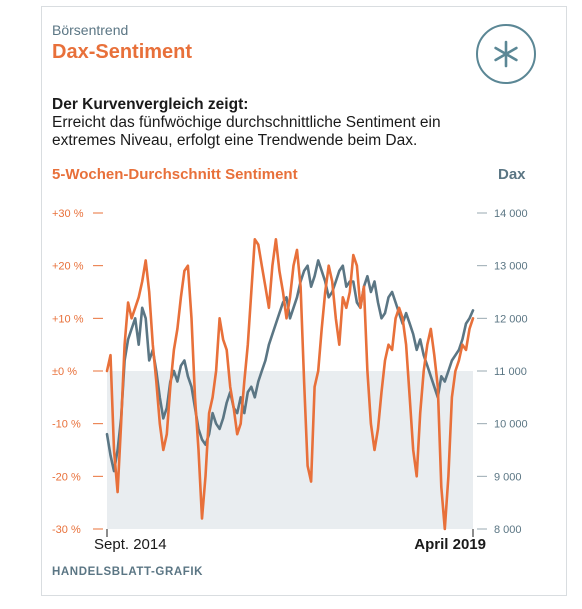  What do you see at coordinates (508, 530) in the screenshot?
I see `y-right-tick-label: 8 000` at bounding box center [508, 530].